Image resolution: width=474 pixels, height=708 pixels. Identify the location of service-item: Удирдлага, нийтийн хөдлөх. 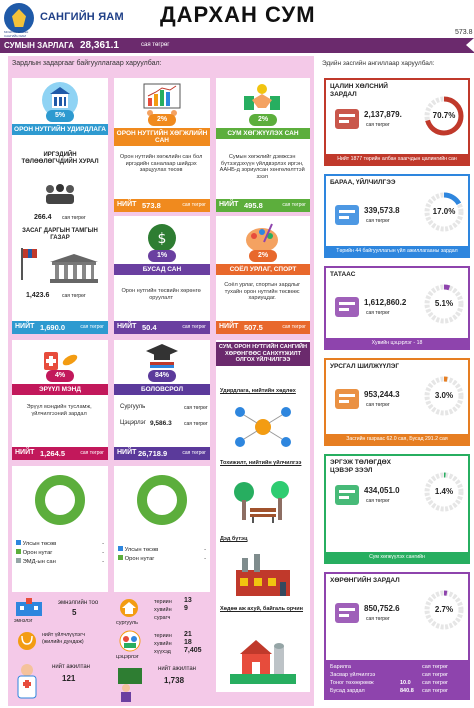
(258, 391).